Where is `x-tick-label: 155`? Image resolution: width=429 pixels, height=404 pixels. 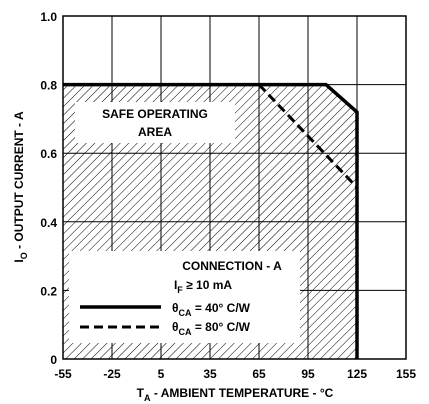
x-tick-label: 155 is located at coordinates (406, 374).